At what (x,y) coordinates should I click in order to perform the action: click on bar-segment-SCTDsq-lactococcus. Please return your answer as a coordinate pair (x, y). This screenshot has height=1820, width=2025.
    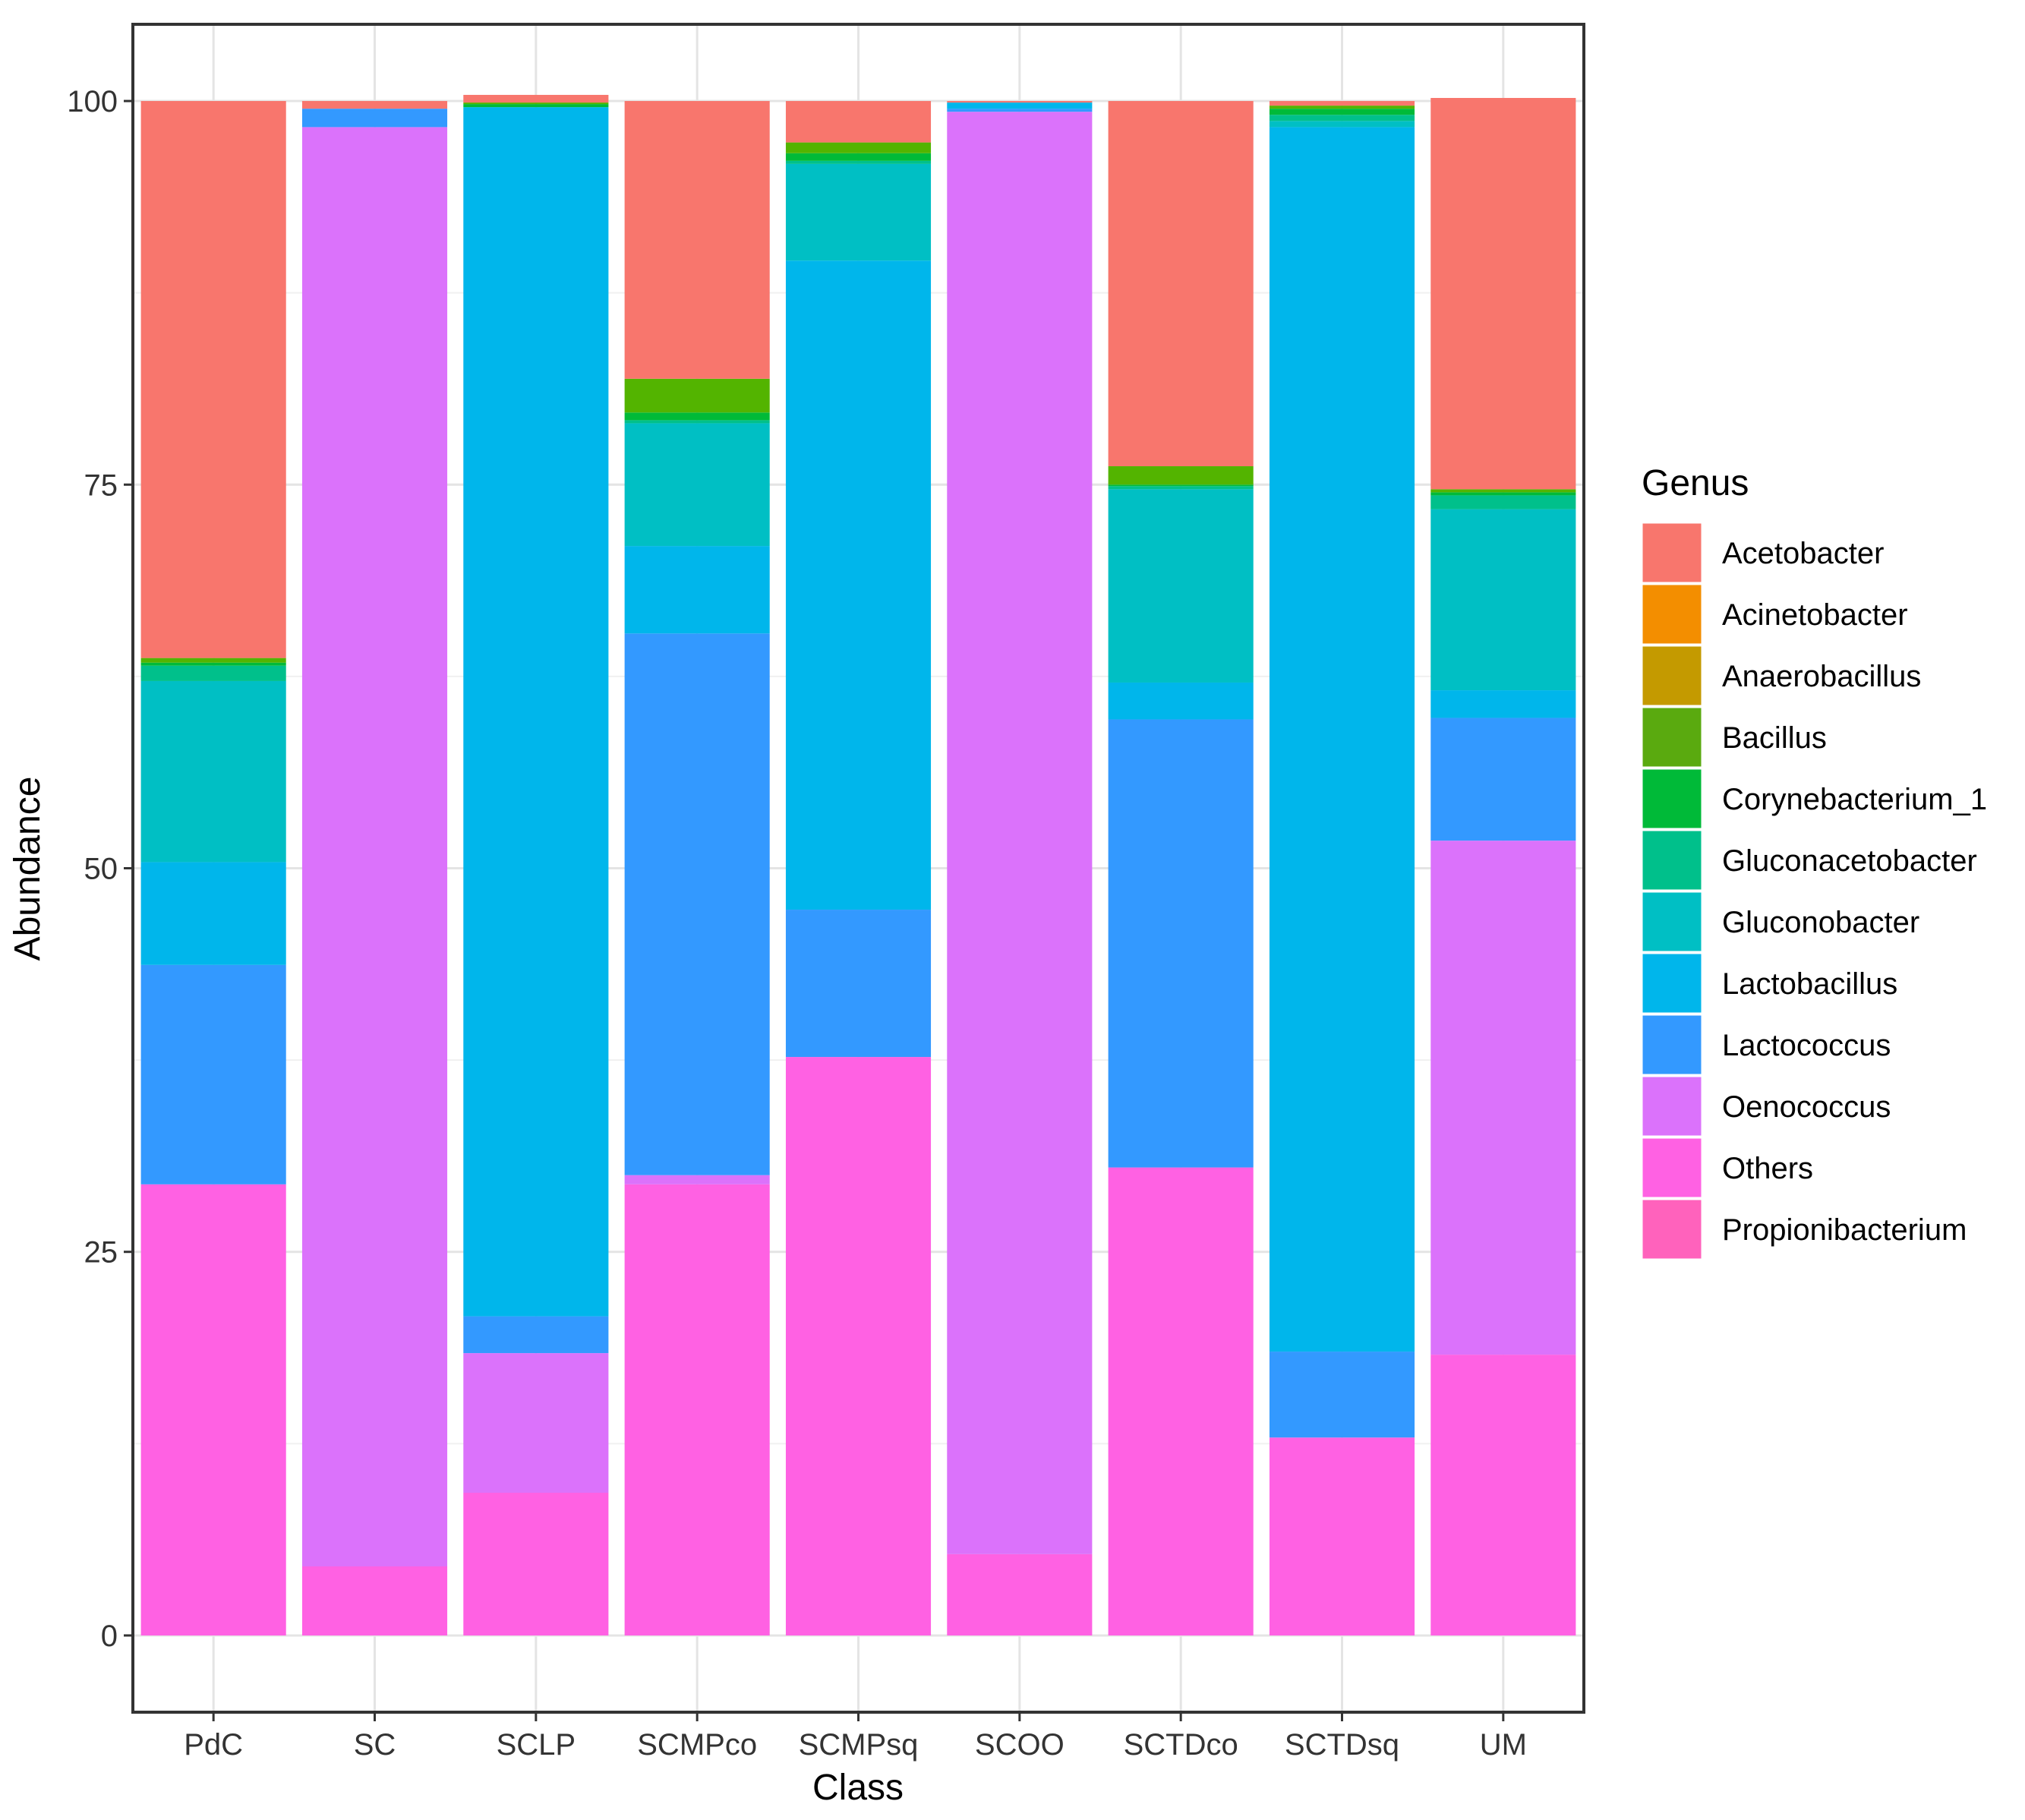
    Looking at the image, I should click on (1342, 1395).